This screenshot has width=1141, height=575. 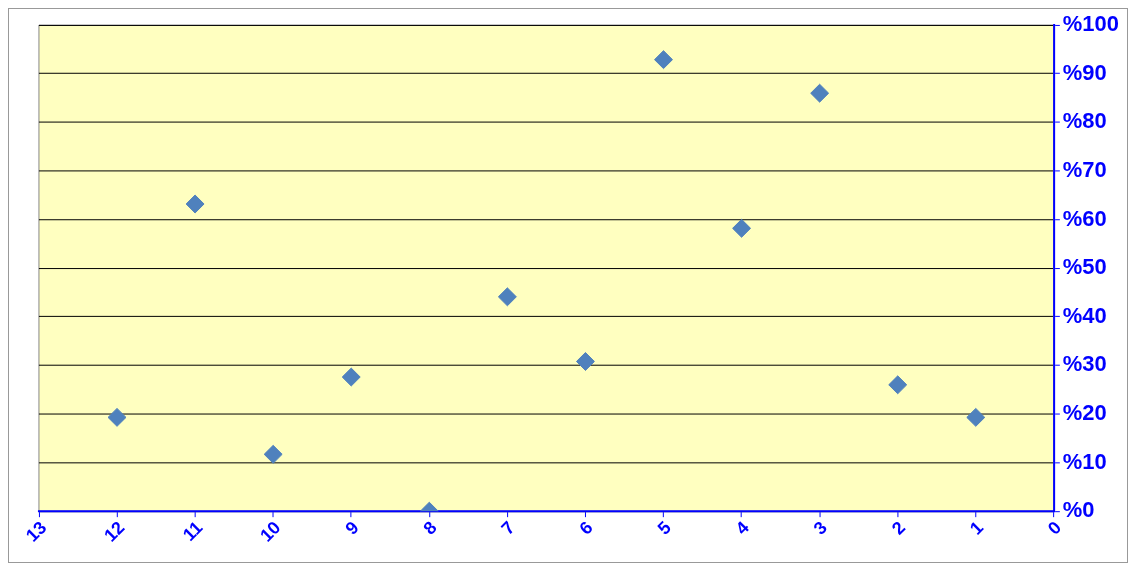 I want to click on y-tick-label: %40, so click(x=1084, y=315).